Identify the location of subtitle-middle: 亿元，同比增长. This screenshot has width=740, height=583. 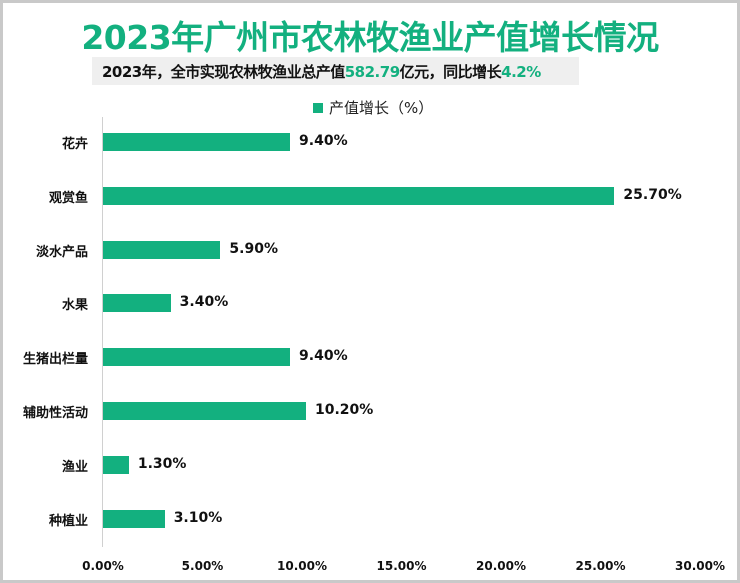
(450, 72).